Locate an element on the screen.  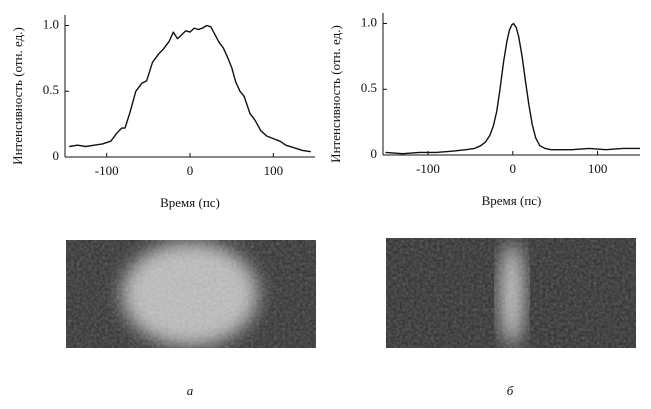
streak-image-b is located at coordinates (511, 293).